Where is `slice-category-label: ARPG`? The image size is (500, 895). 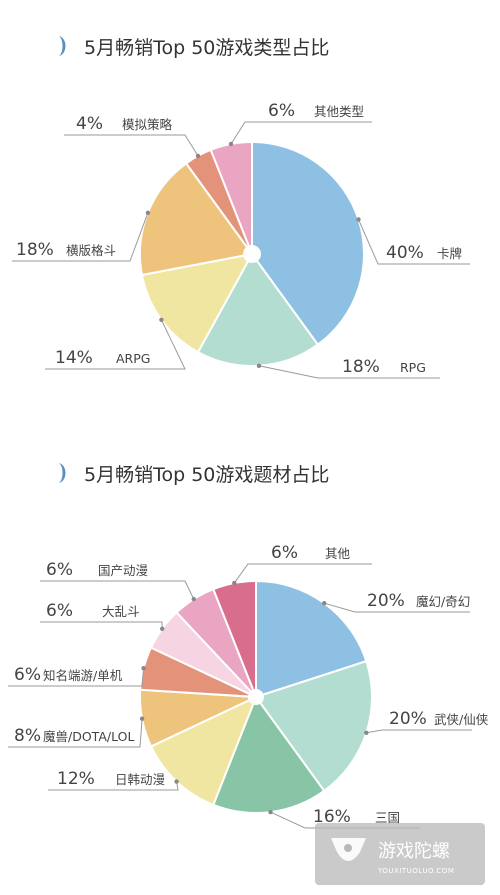 slice-category-label: ARPG is located at coordinates (133, 358).